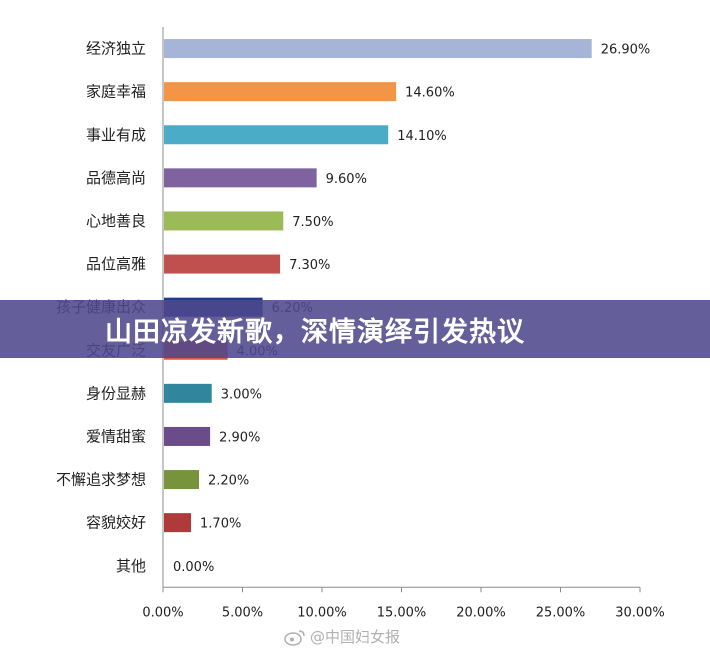 The image size is (710, 655). I want to click on value-label: 14.60%, so click(430, 93).